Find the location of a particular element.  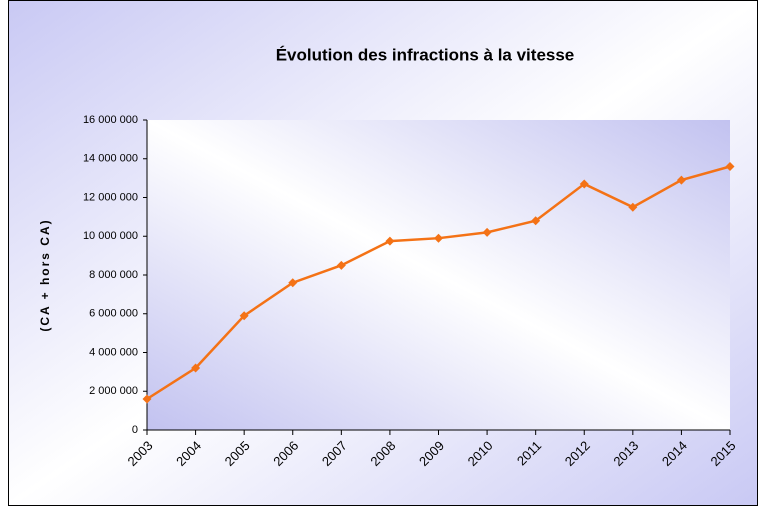

chart-title: Évolution des infractions à la vitesse is located at coordinates (425, 54).